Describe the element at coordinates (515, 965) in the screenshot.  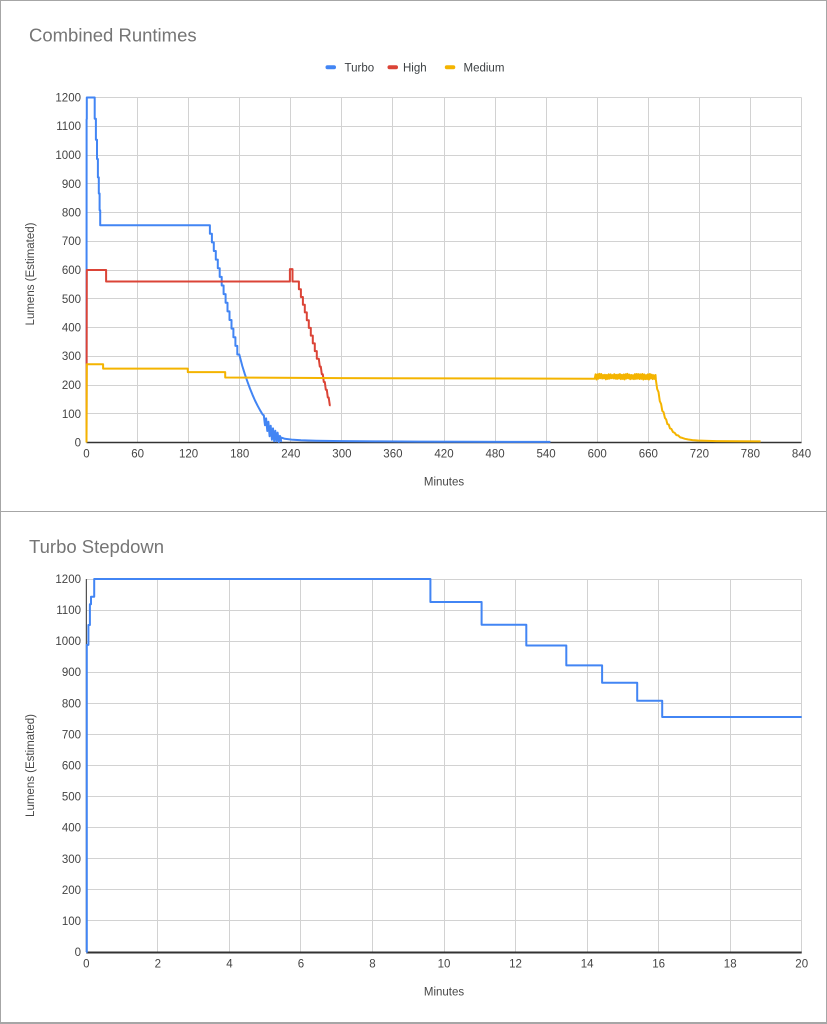
I see `svg-text: 12` at that location.